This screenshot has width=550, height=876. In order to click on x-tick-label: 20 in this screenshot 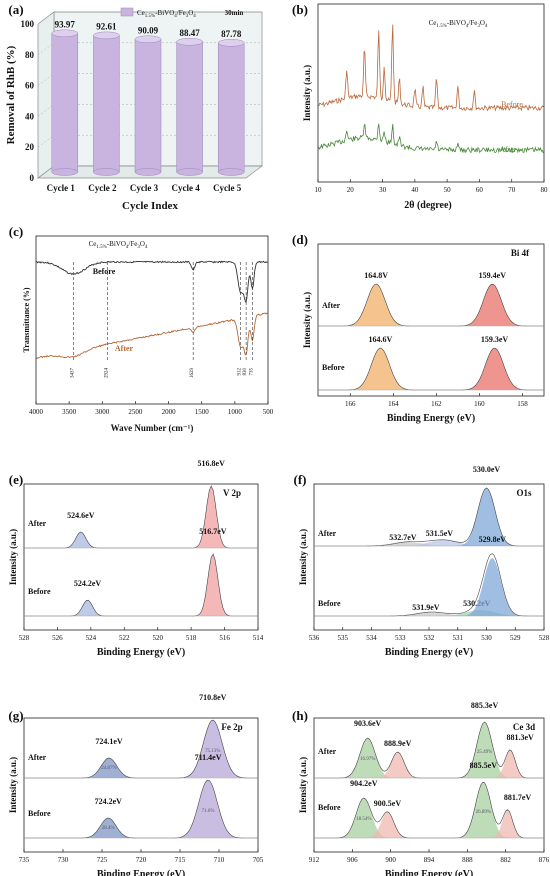, I will do `click(351, 190)`.